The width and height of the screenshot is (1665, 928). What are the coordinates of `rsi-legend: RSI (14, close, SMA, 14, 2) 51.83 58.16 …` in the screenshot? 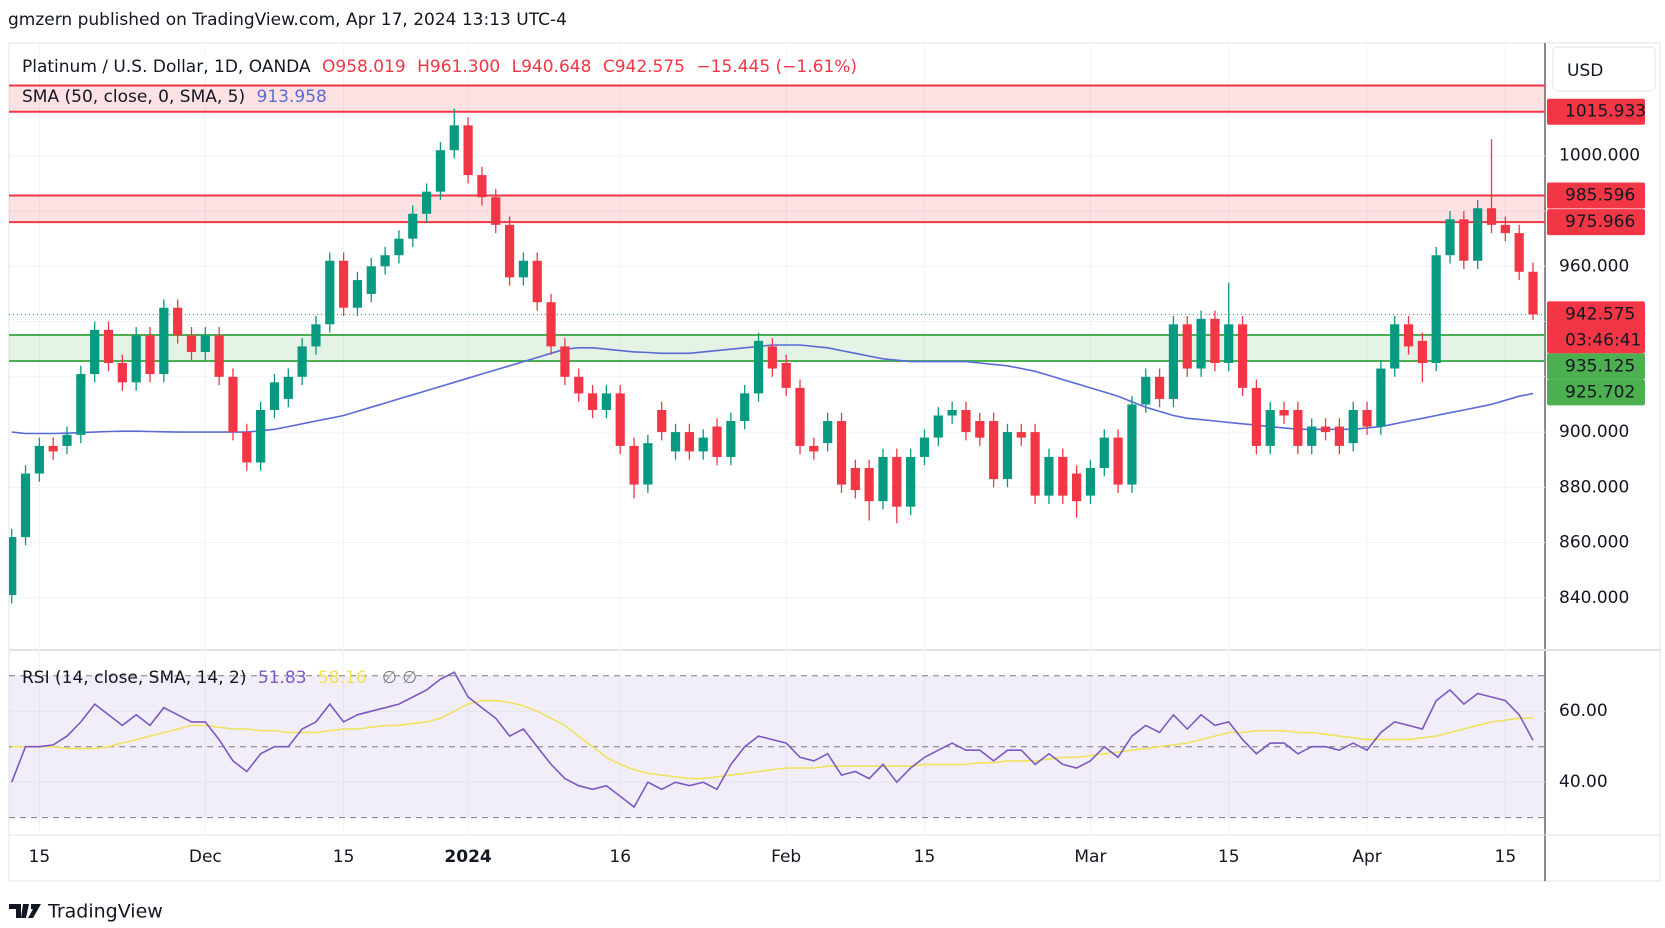 It's located at (219, 678).